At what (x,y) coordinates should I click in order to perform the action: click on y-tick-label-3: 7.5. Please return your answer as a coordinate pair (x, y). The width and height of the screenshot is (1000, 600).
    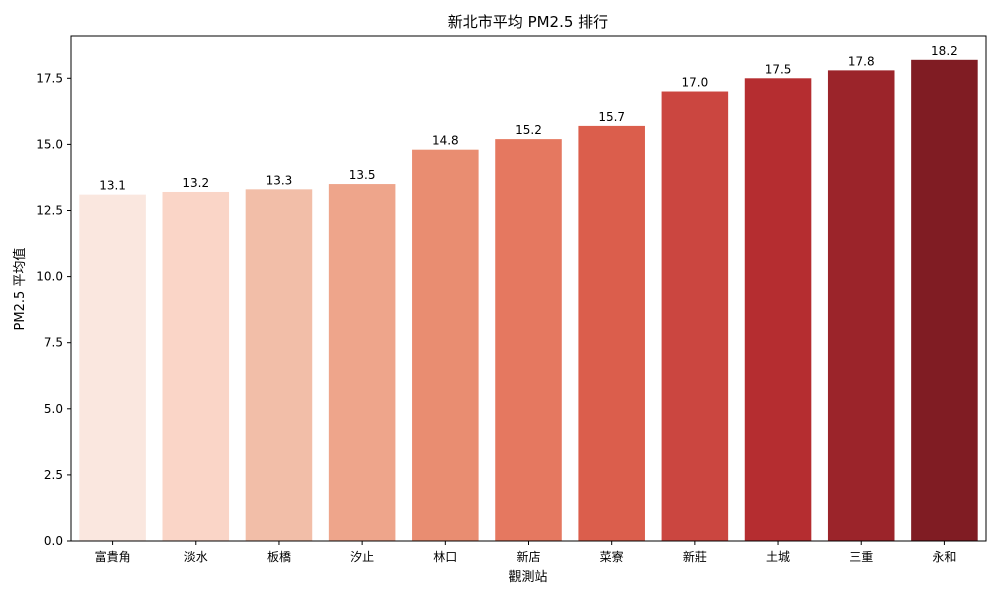
    Looking at the image, I should click on (53, 343).